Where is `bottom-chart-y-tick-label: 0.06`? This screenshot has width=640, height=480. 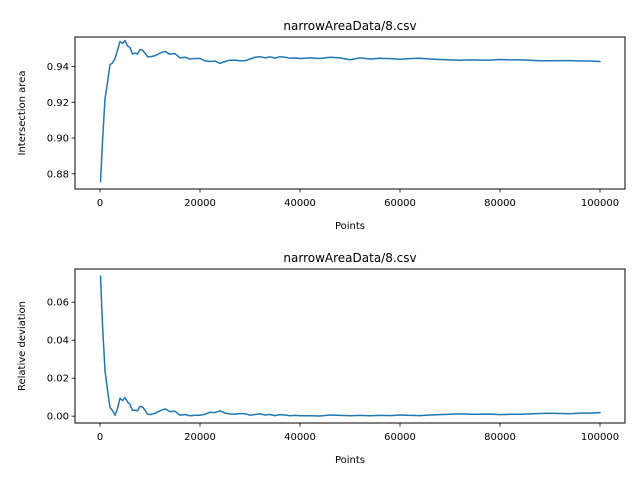 bottom-chart-y-tick-label: 0.06 is located at coordinates (58, 303).